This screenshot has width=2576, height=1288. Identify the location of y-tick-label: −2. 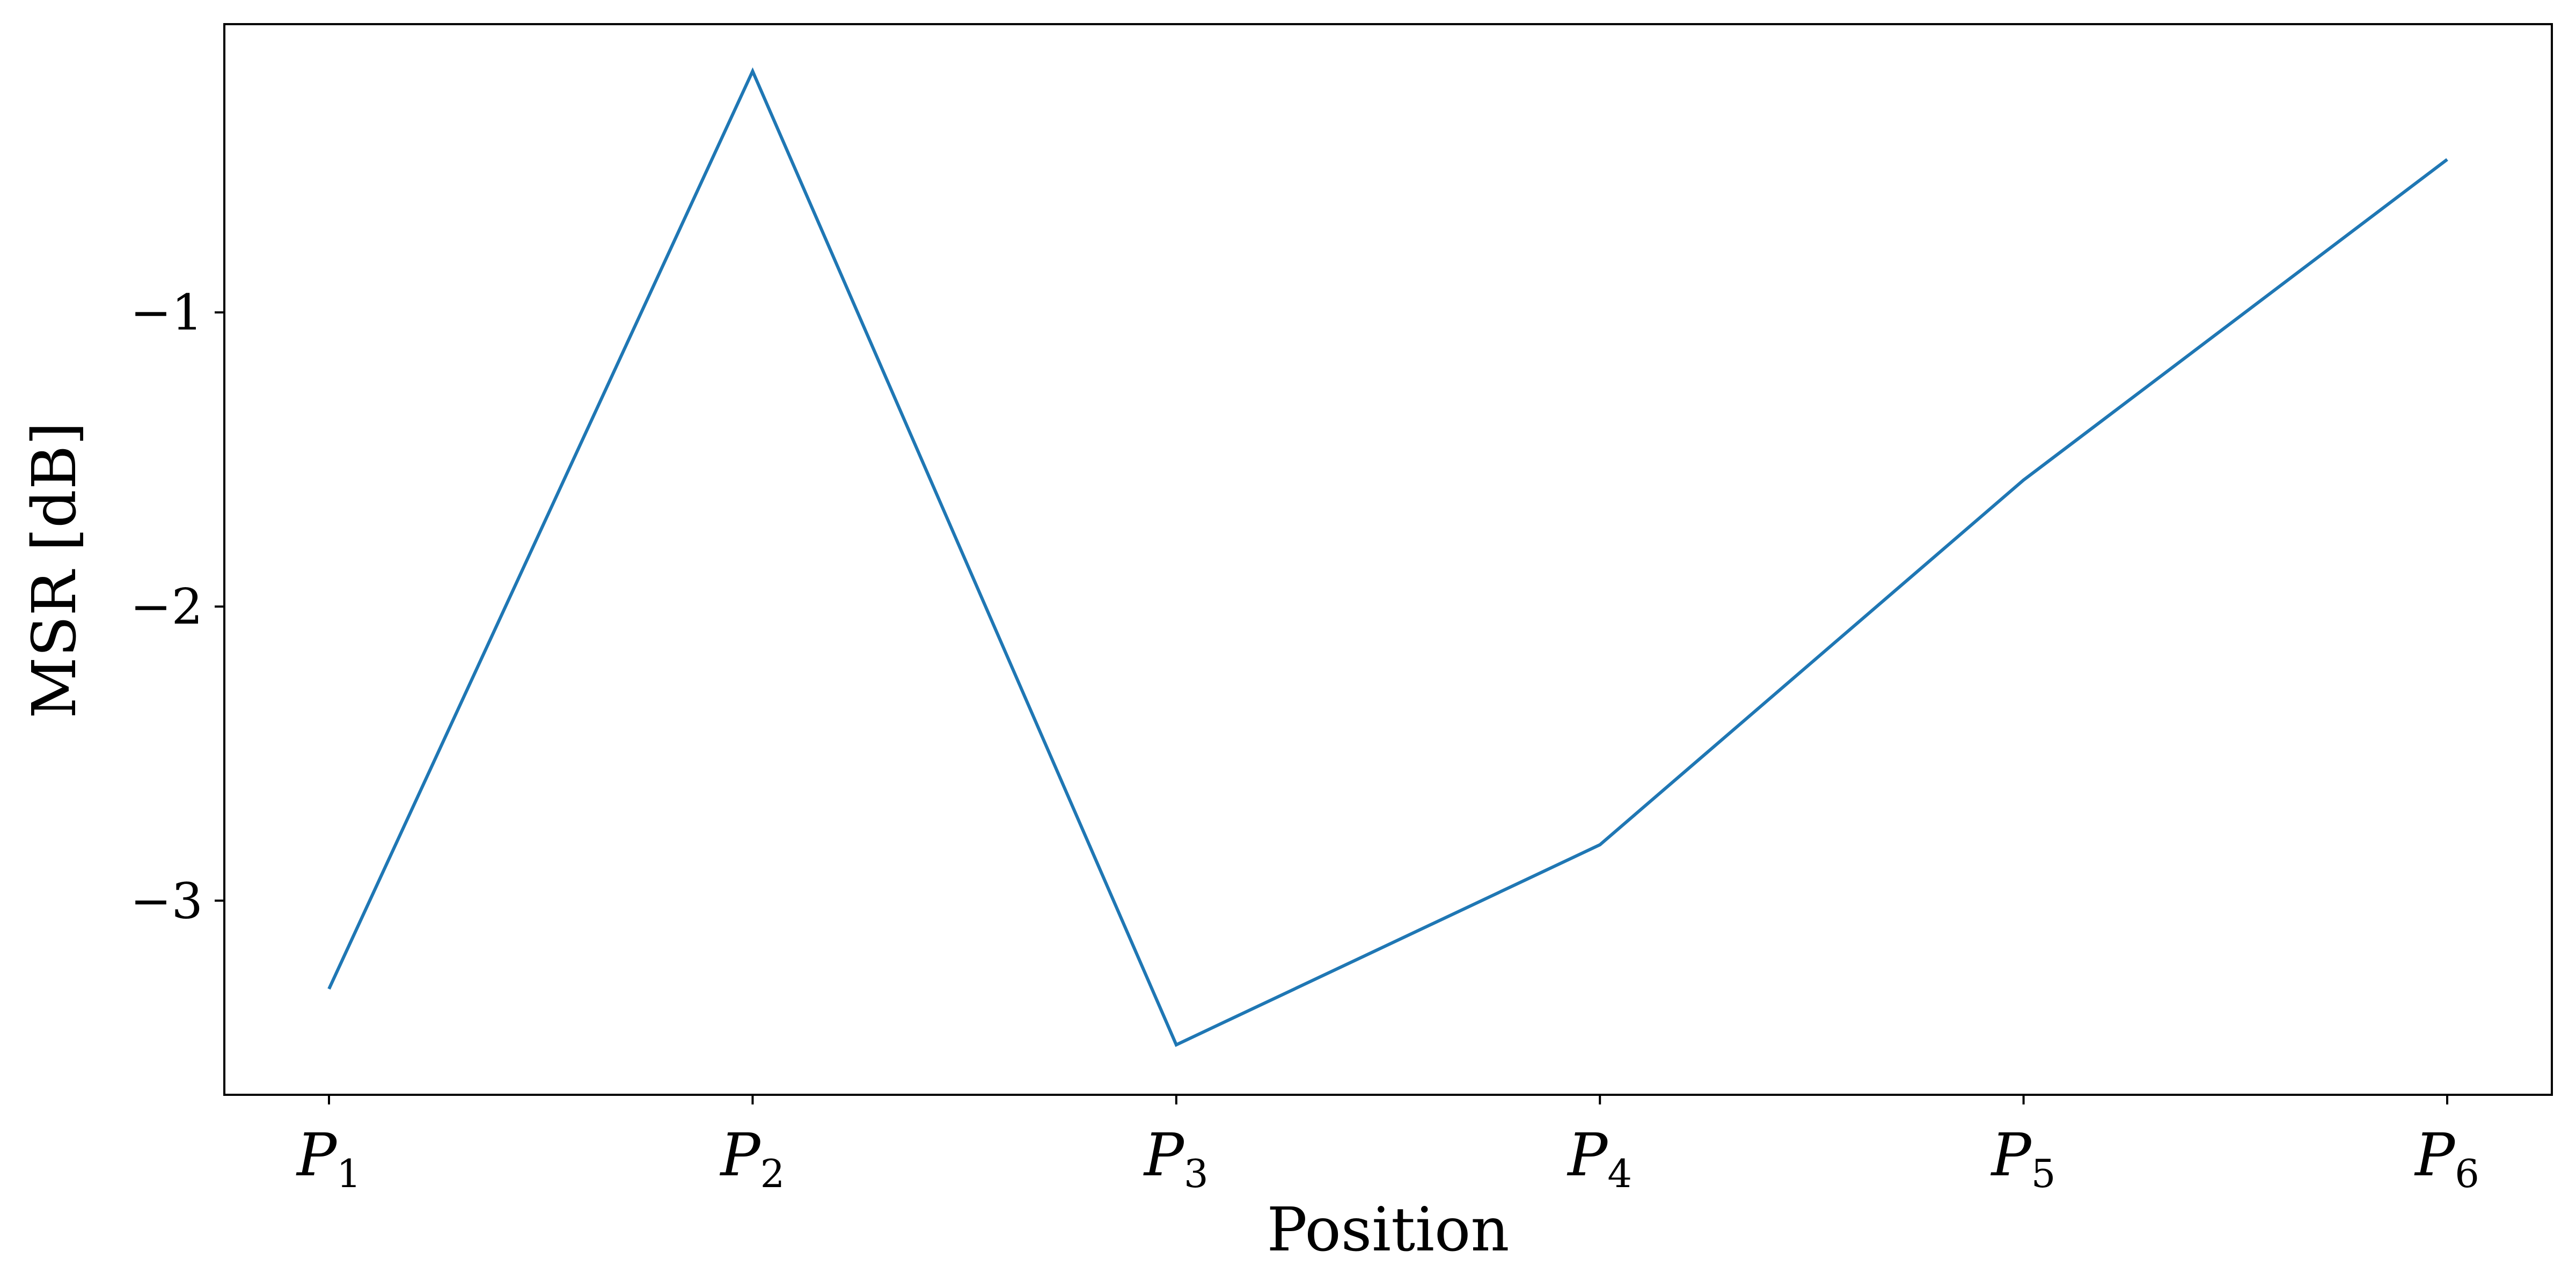
(166, 606).